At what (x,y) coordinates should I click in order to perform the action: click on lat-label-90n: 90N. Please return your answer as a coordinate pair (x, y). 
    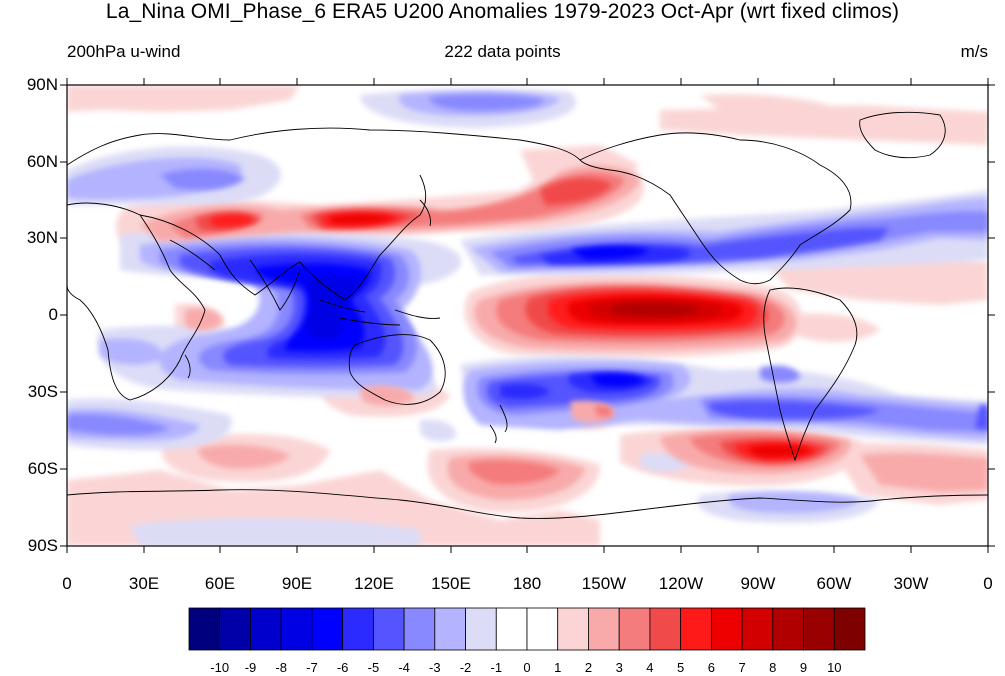
    Looking at the image, I should click on (42, 84).